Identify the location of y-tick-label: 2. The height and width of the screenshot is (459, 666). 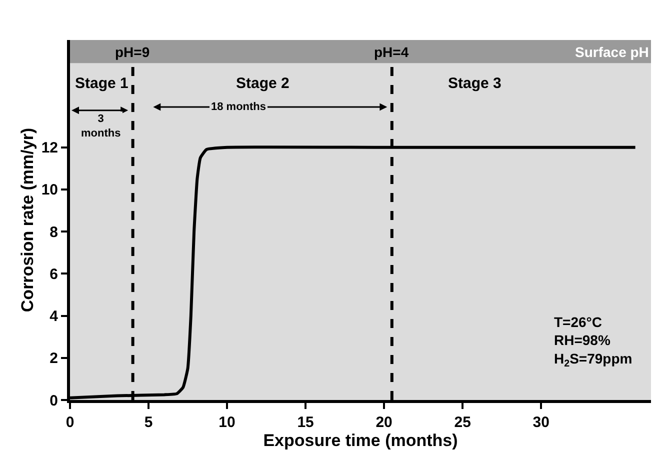
(54, 359).